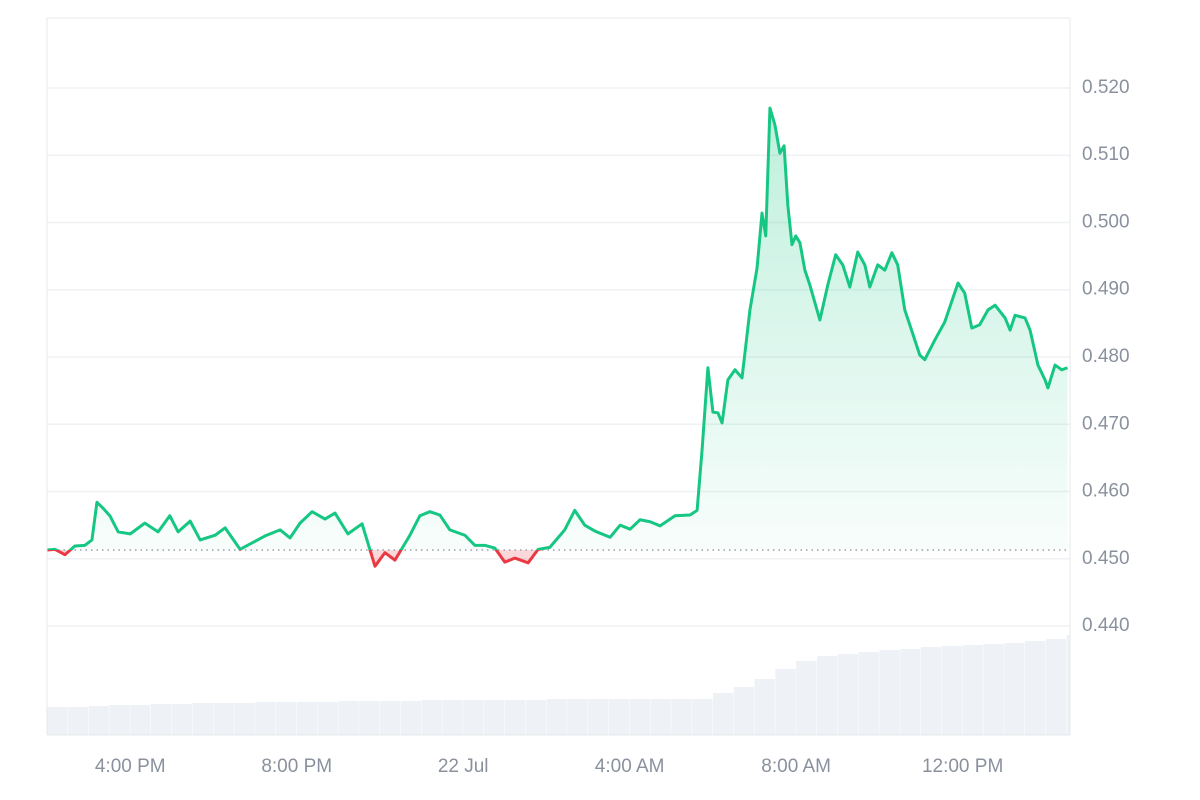  What do you see at coordinates (1106, 87) in the screenshot?
I see `y-tick-label: 0.520` at bounding box center [1106, 87].